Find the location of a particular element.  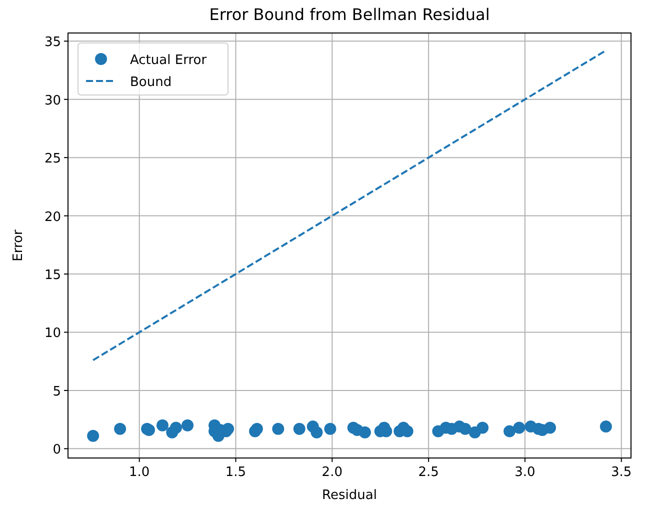

chart-title: Error Bound from Bellman Residual is located at coordinates (349, 14).